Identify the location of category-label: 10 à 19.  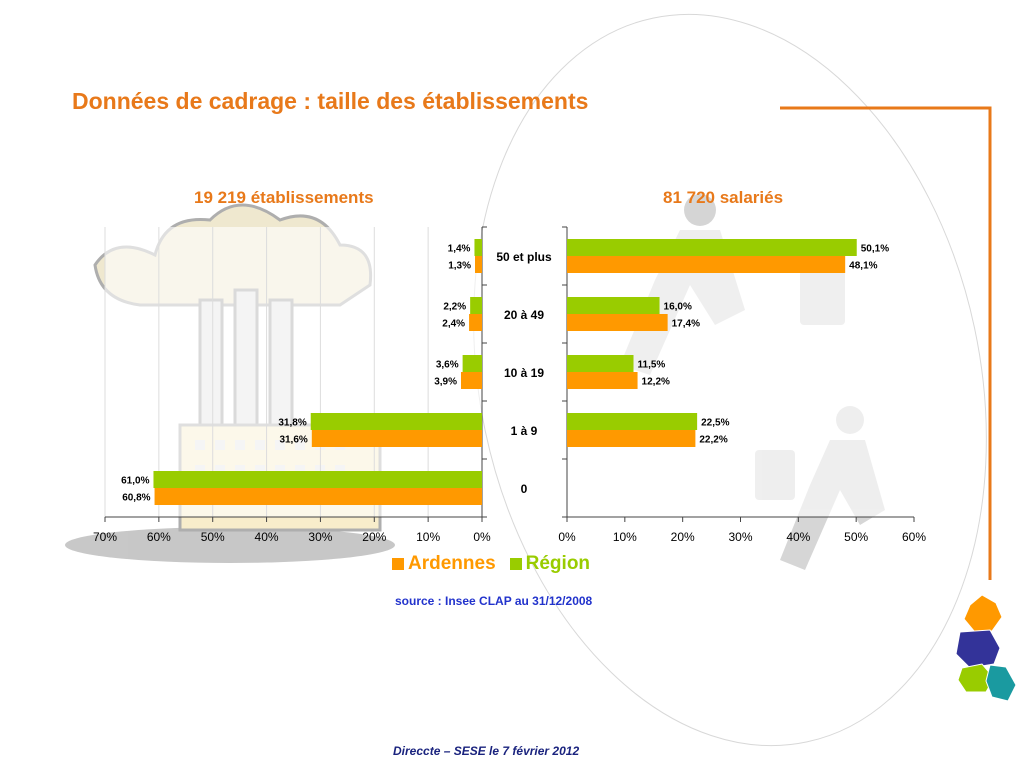
(524, 373).